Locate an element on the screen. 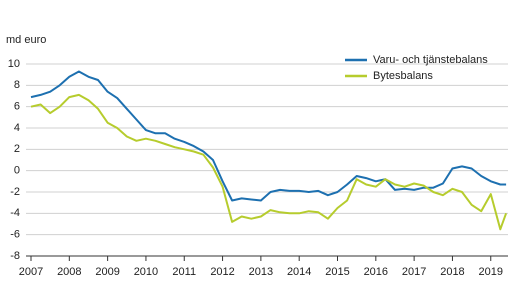  legend-label: Bytesbalans is located at coordinates (403, 76).